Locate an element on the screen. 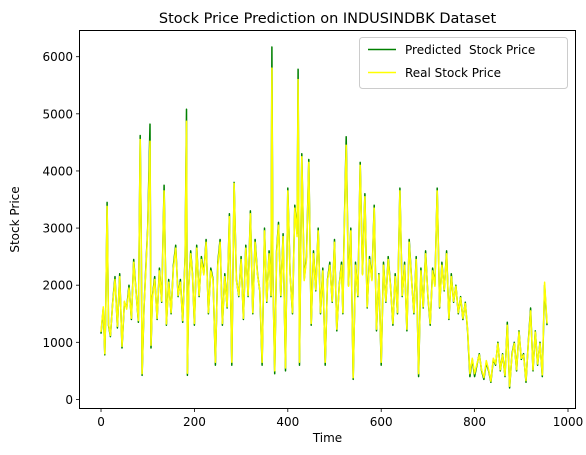 This screenshot has height=455, width=586. legend-real-label: Real Stock Price is located at coordinates (453, 73).